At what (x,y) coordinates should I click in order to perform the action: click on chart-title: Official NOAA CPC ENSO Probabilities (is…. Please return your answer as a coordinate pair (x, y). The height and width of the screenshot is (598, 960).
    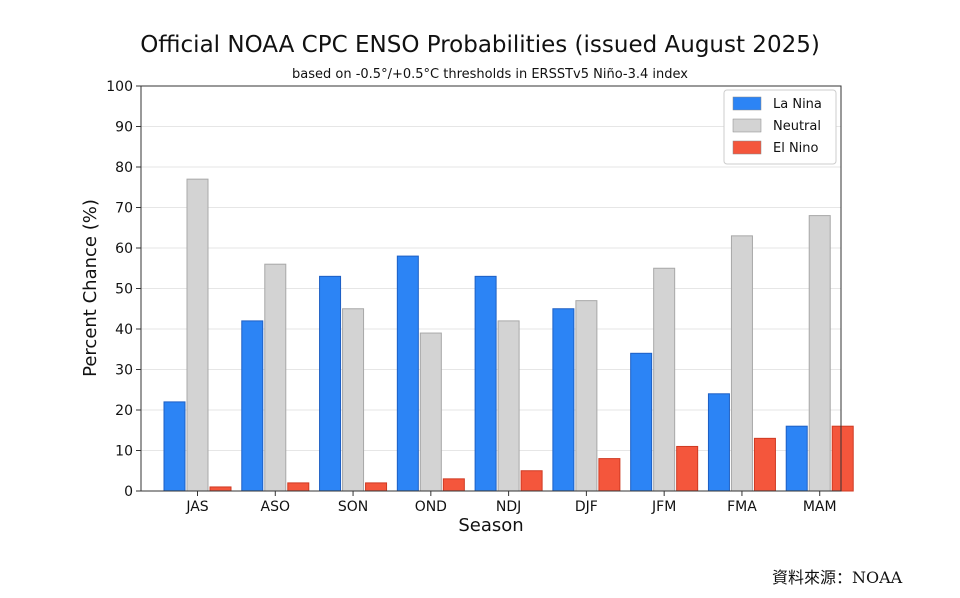
    Looking at the image, I should click on (480, 45).